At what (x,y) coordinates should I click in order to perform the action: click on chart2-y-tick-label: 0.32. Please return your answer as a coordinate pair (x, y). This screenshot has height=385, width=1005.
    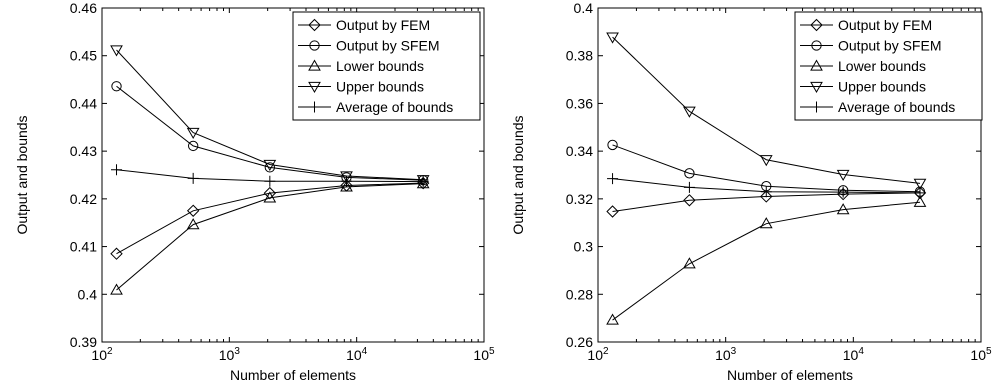
    Looking at the image, I should click on (579, 199).